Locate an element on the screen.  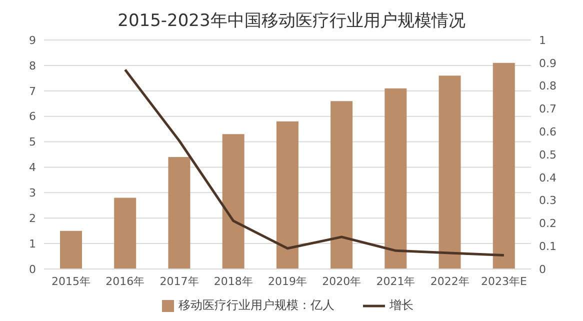
y-tick-label: 7 is located at coordinates (32, 91).